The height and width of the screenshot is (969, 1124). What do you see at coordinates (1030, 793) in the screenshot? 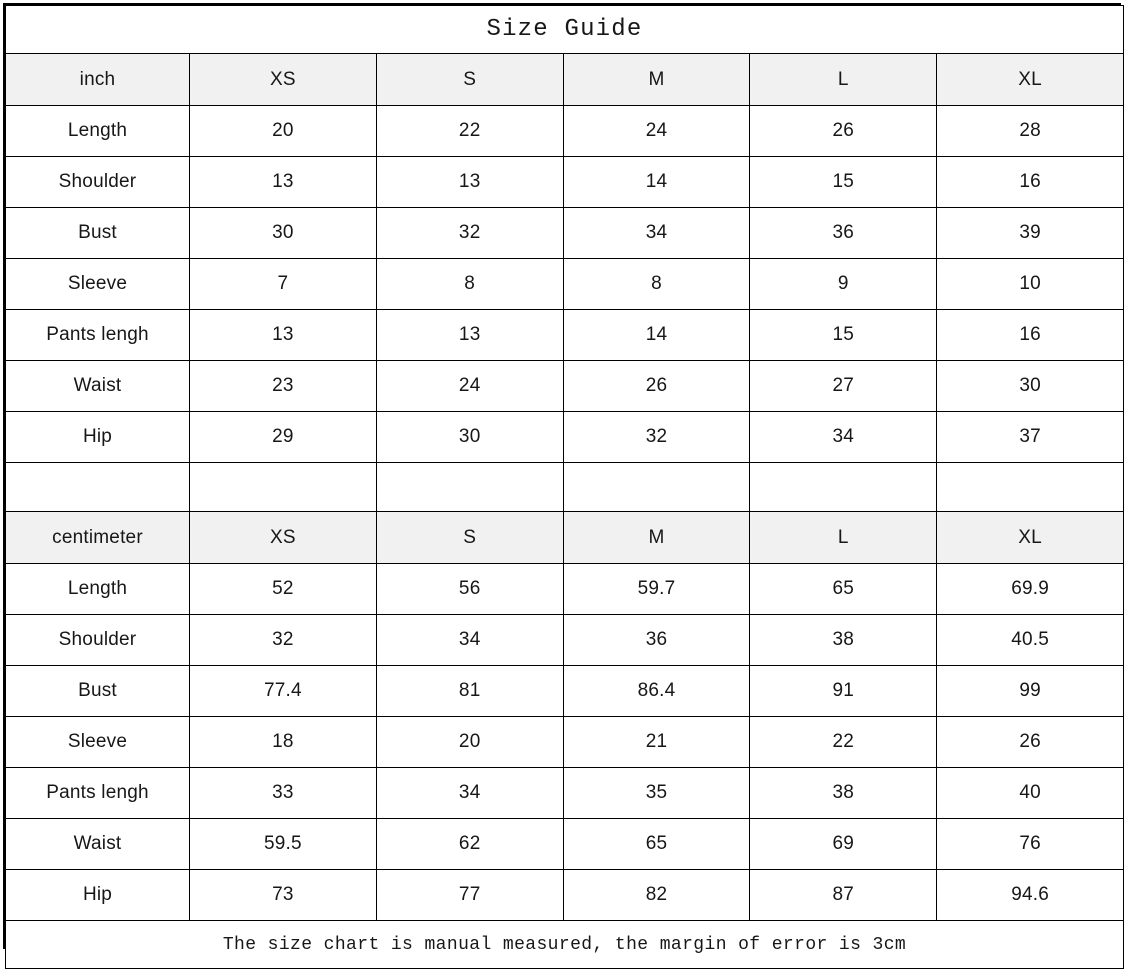
I see `measurement-value: 40` at bounding box center [1030, 793].